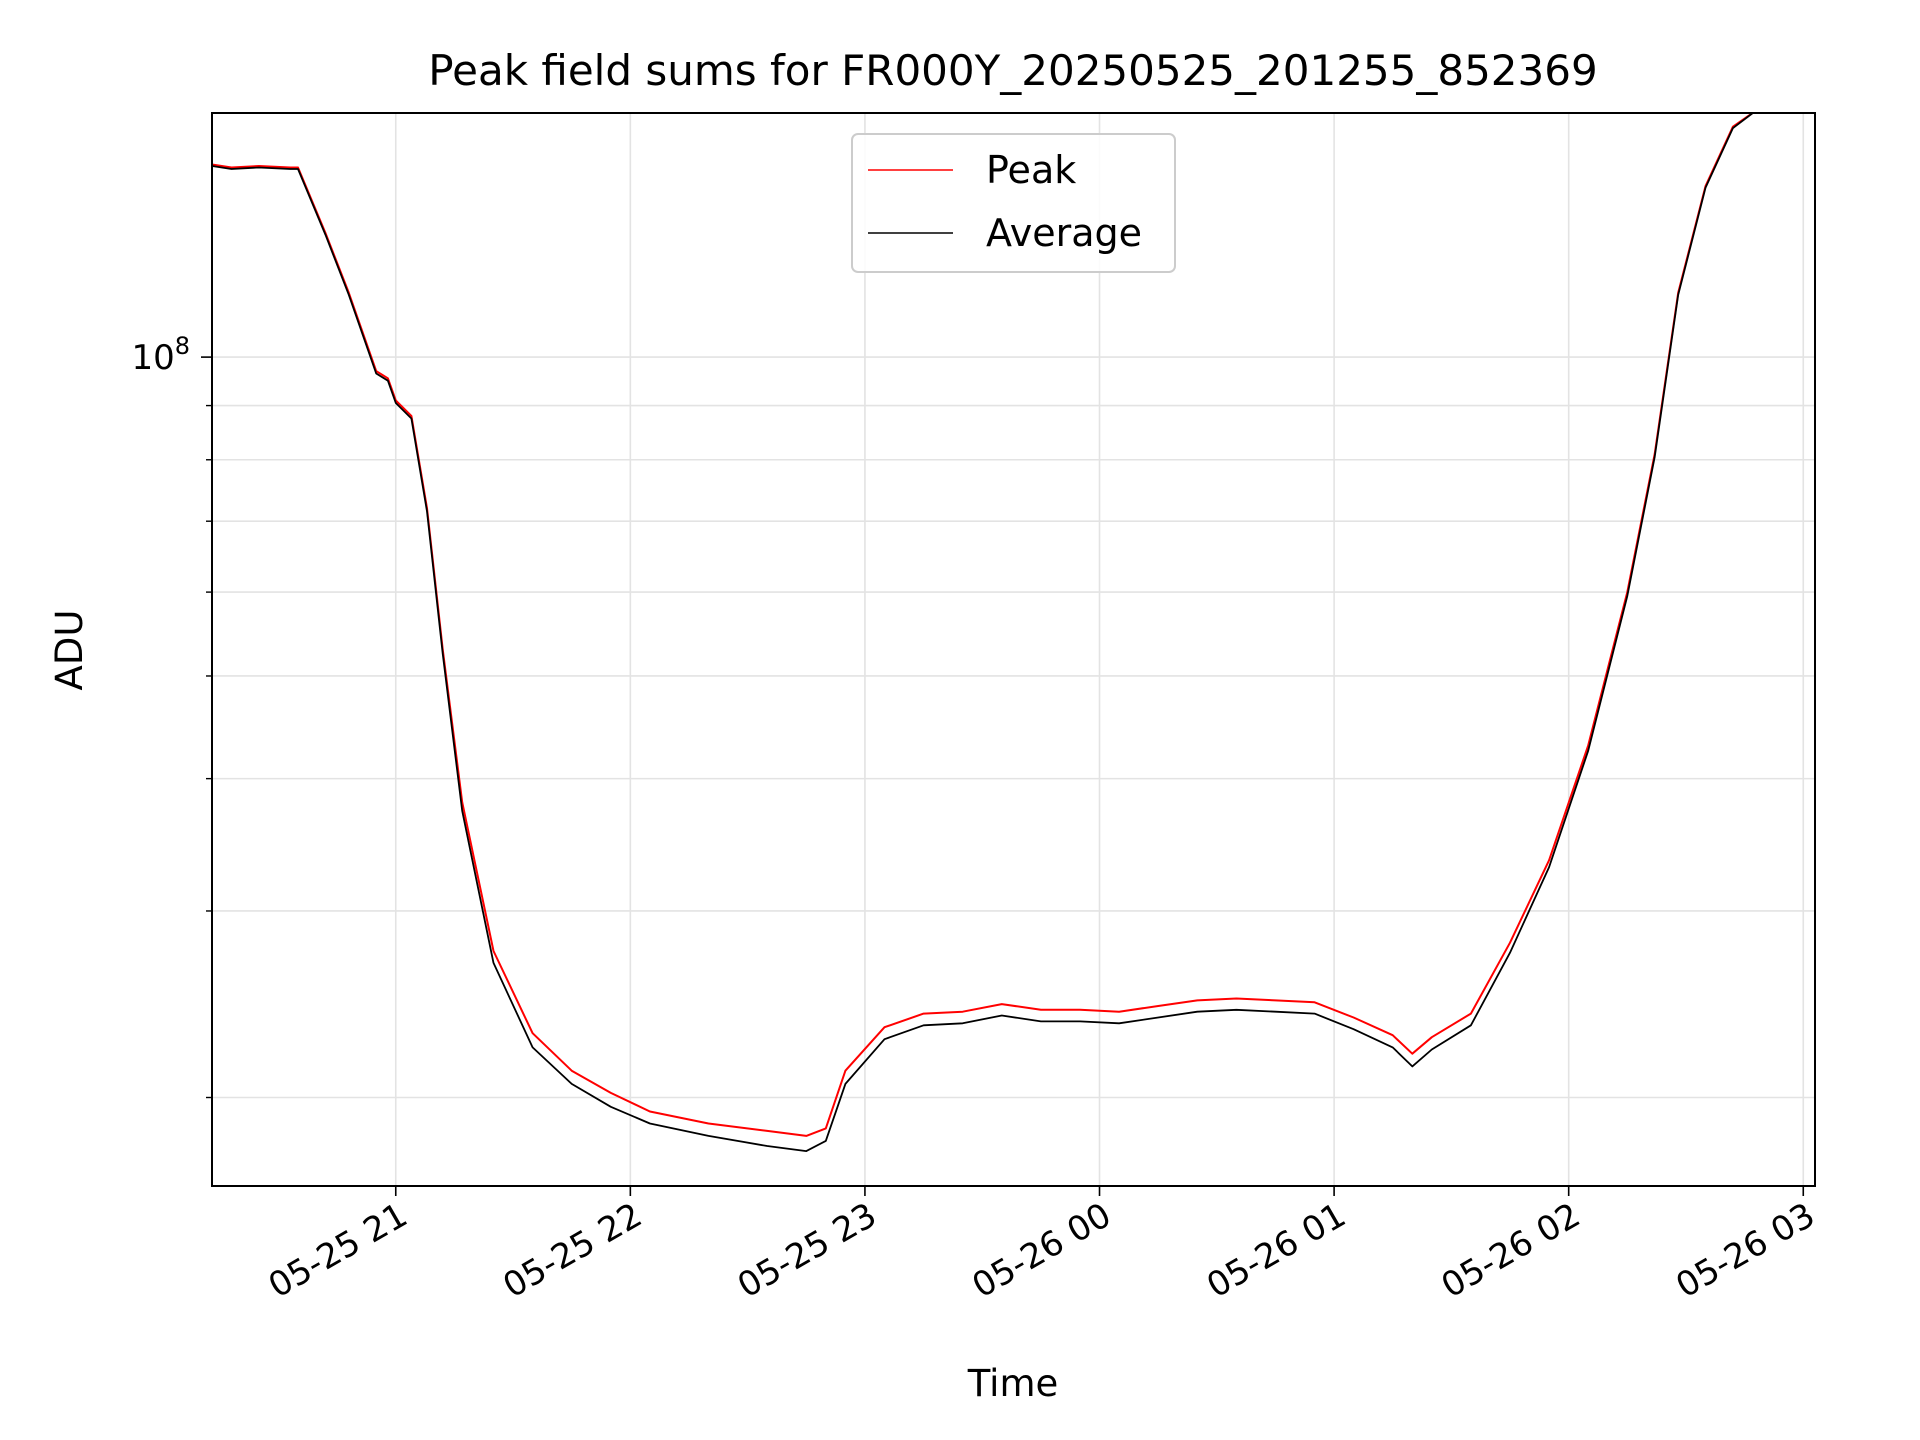  I want to click on legend-label-peak: Peak, so click(1031, 170).